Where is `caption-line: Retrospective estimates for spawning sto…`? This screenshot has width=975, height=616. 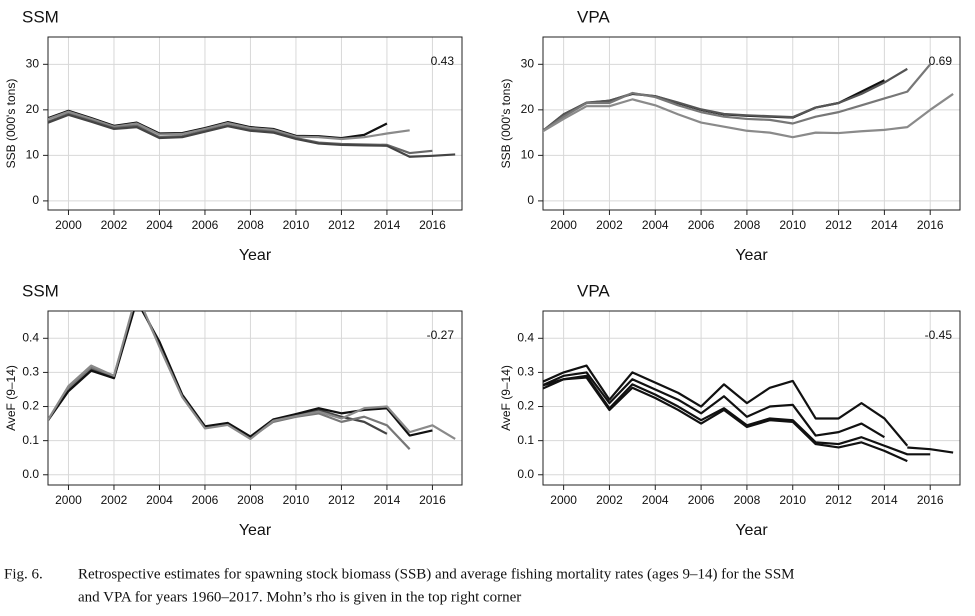 caption-line: Retrospective estimates for spawning sto… is located at coordinates (436, 574).